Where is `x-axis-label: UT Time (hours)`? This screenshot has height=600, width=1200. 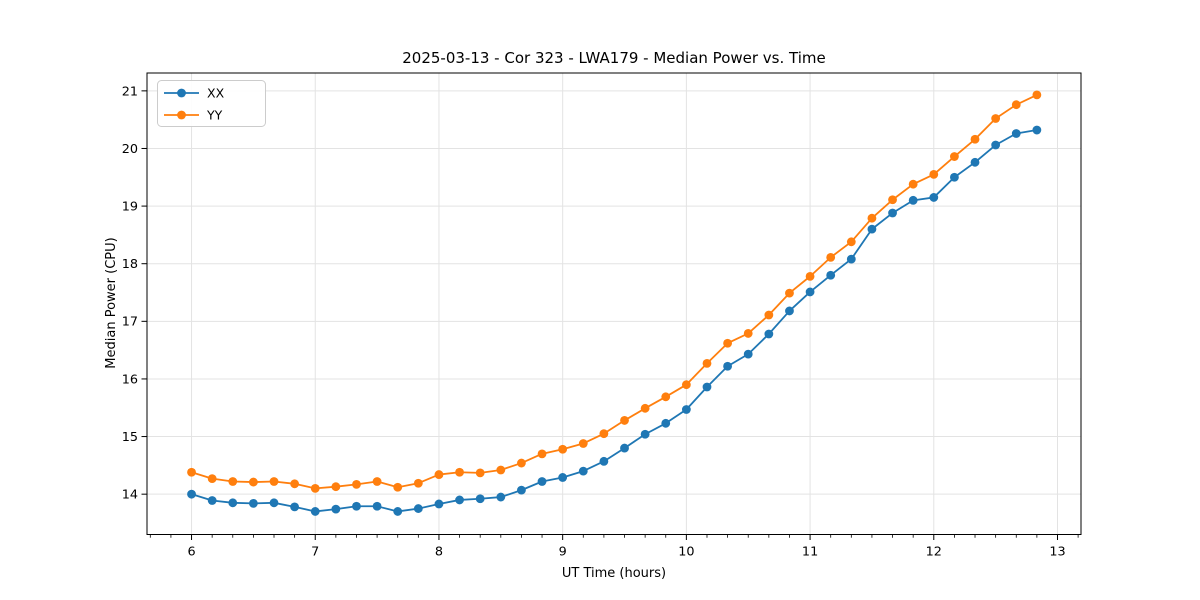 x-axis-label: UT Time (hours) is located at coordinates (614, 573).